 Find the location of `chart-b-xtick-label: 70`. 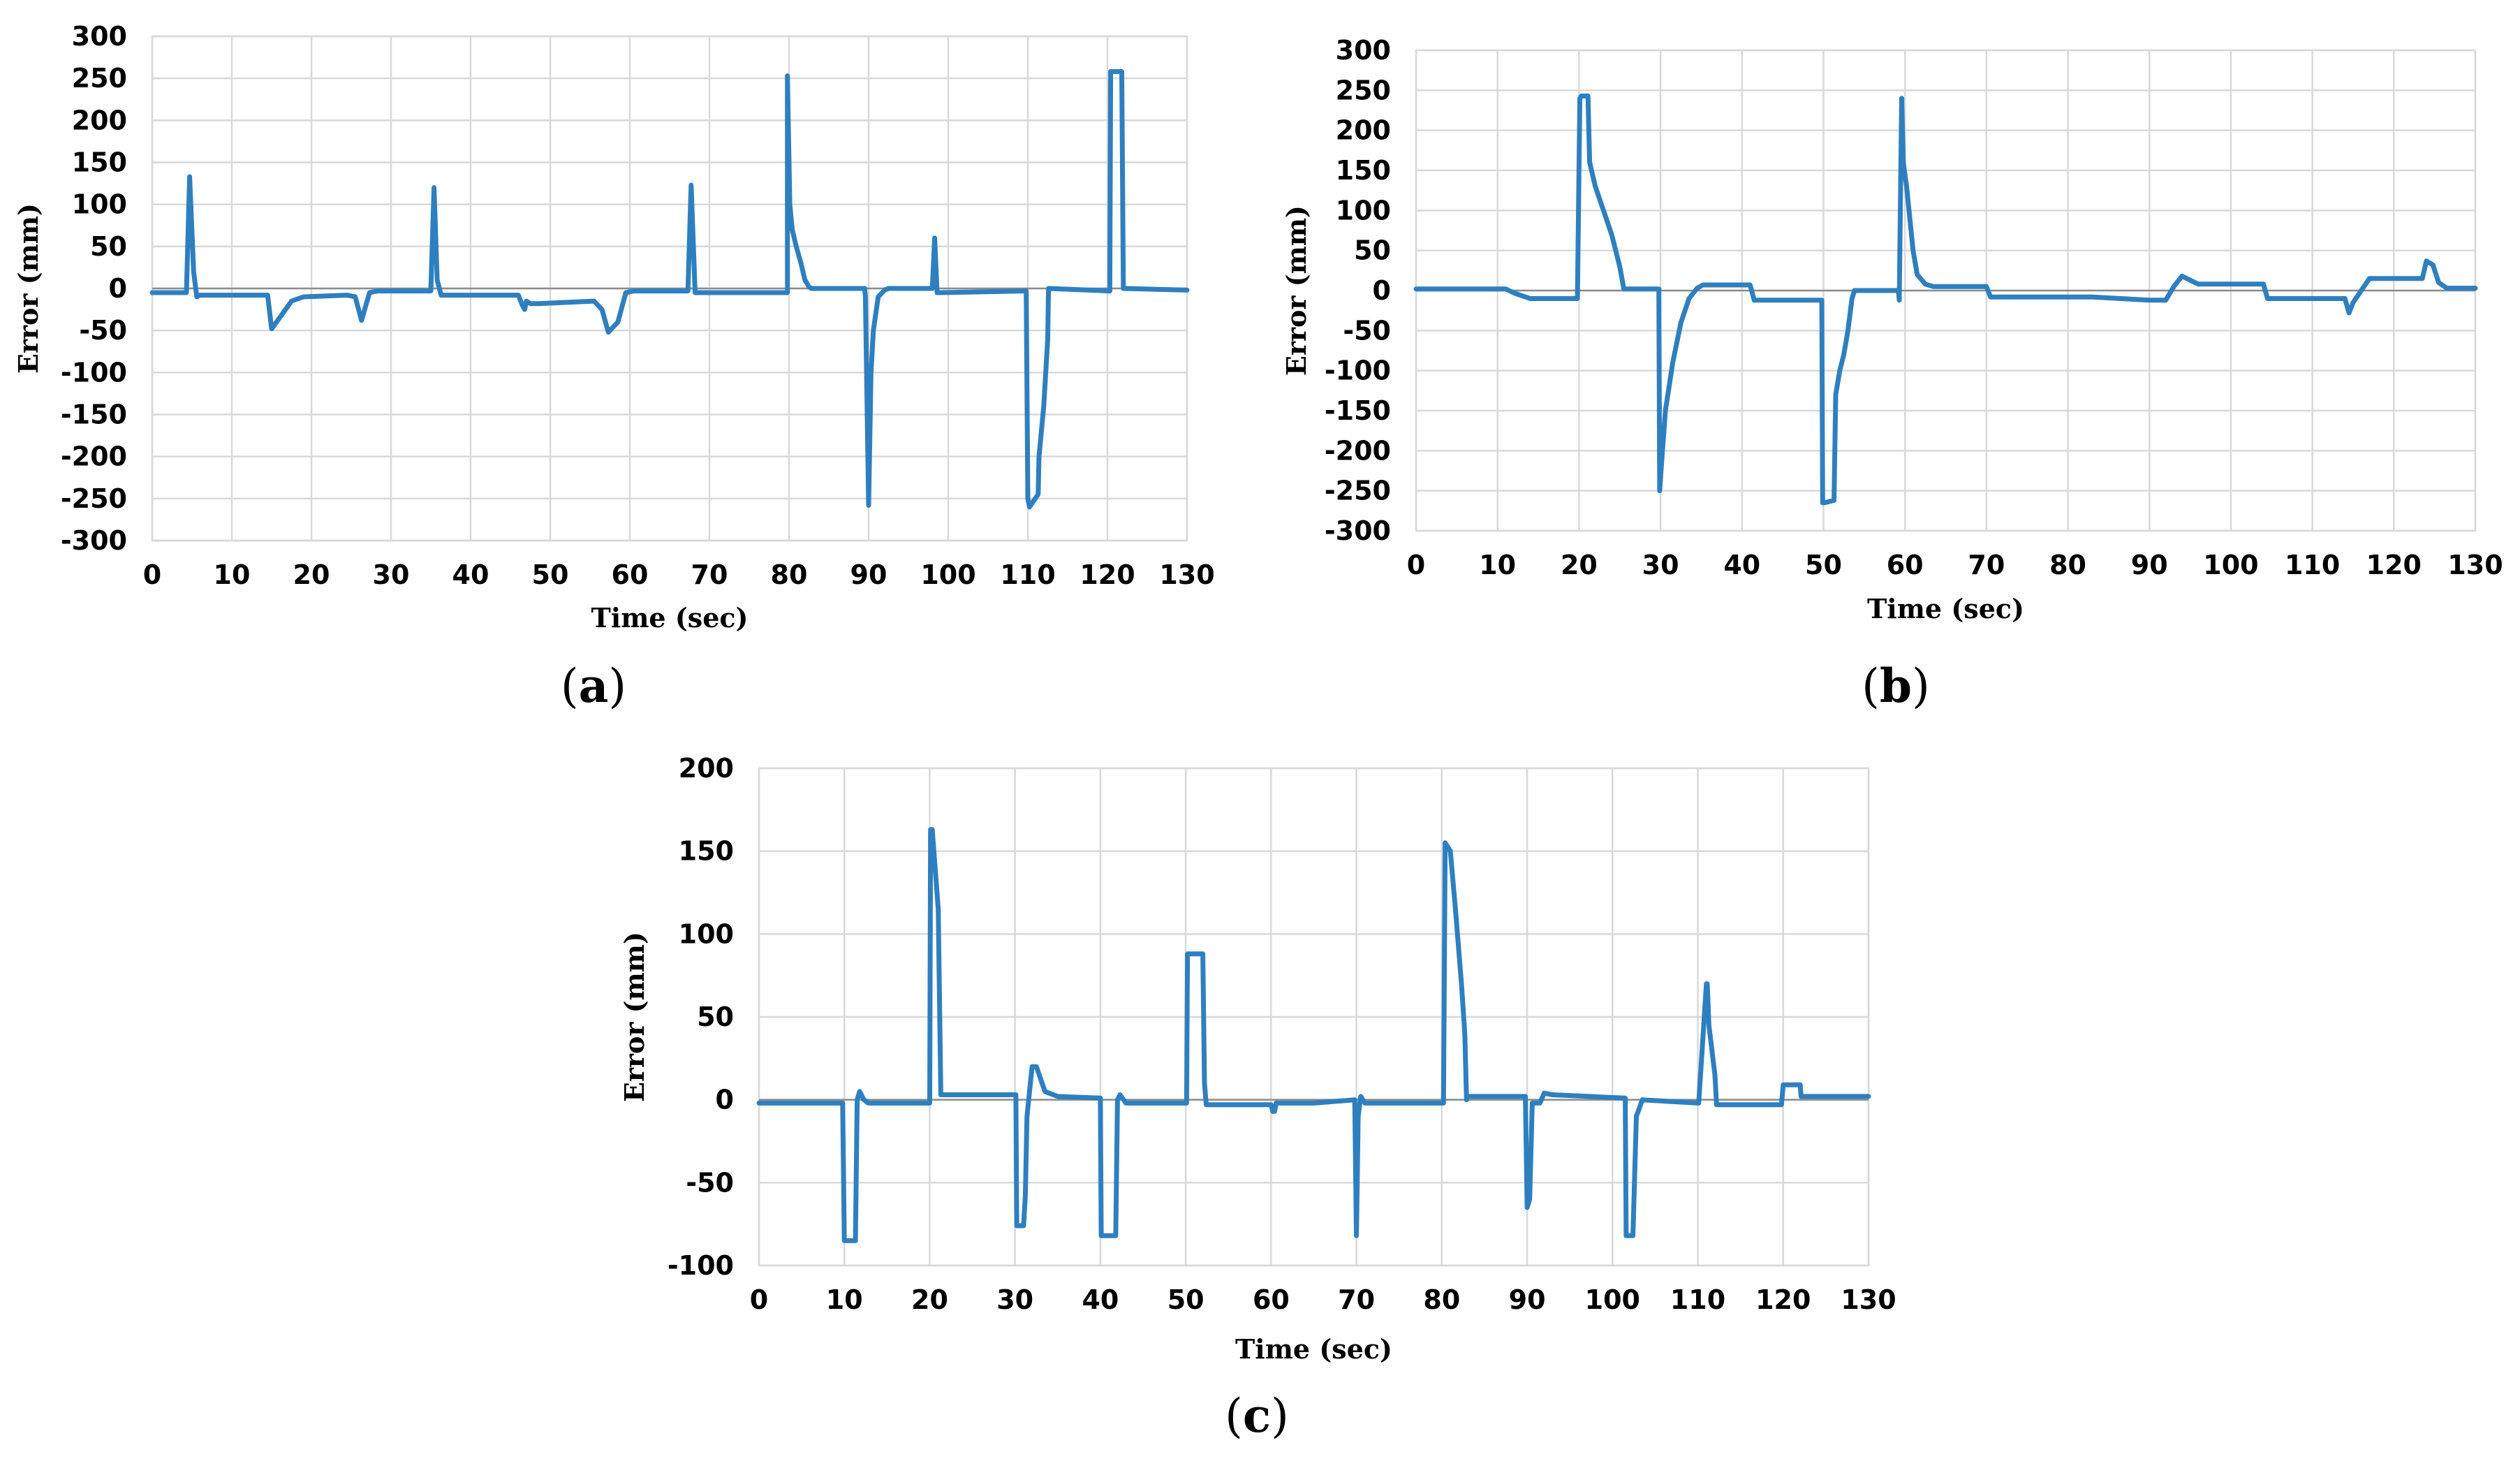

chart-b-xtick-label: 70 is located at coordinates (1987, 565).